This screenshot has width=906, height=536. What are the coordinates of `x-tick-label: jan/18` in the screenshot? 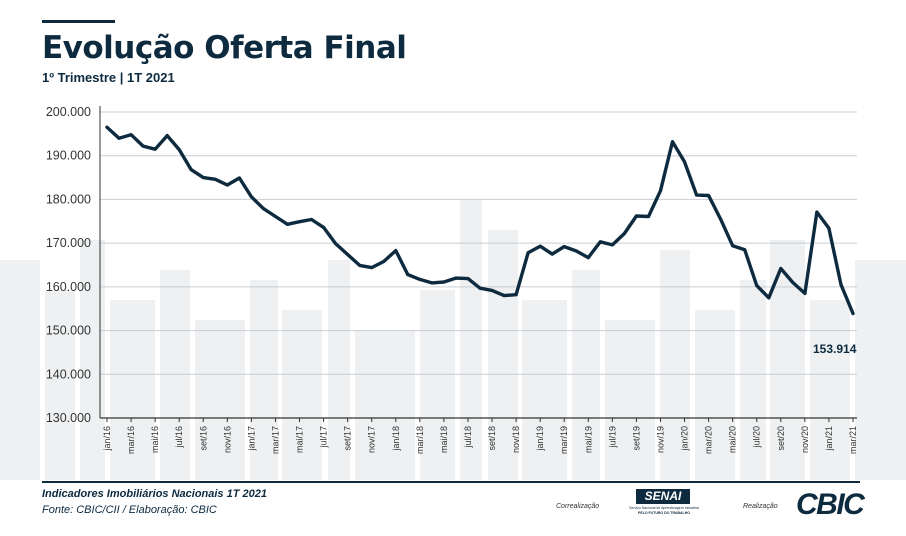 It's located at (396, 439).